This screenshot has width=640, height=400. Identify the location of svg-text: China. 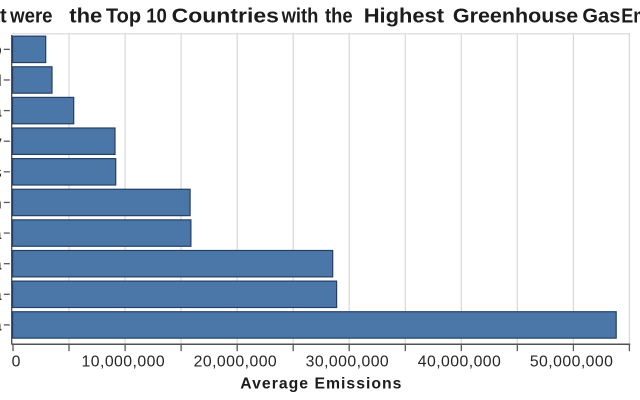
(1, 326).